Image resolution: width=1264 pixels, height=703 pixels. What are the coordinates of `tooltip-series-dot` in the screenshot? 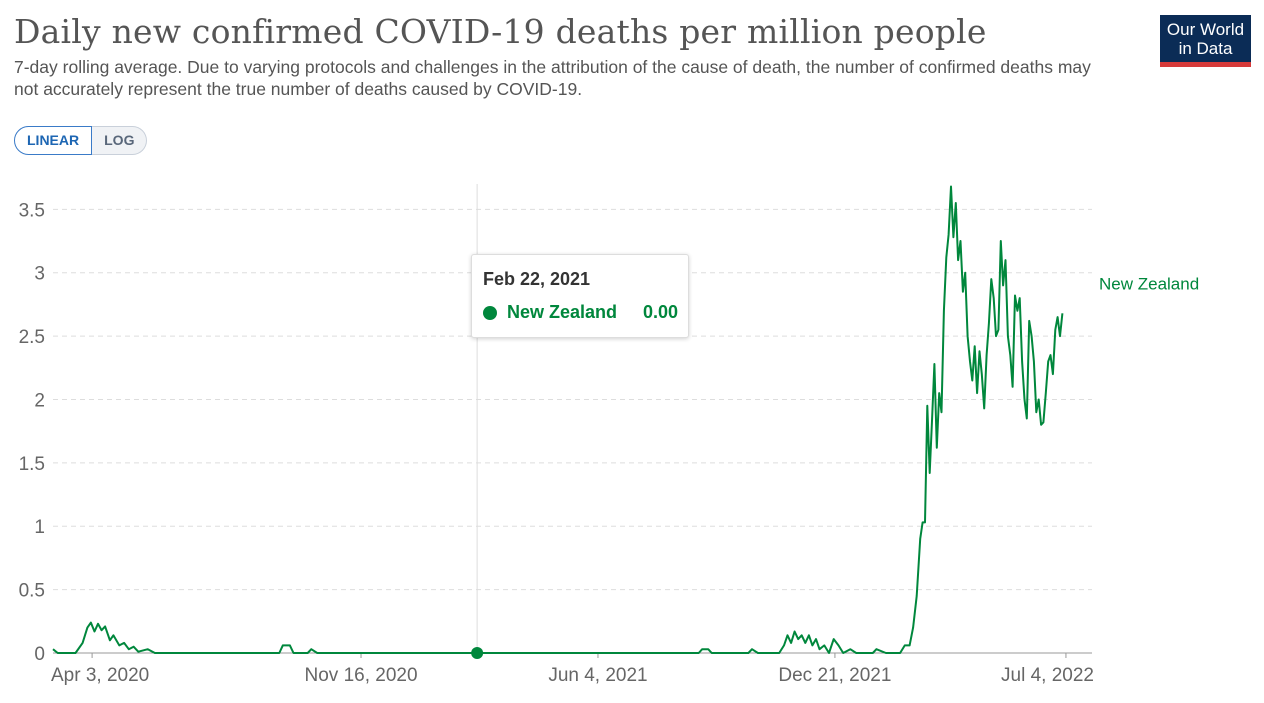 It's located at (490, 313).